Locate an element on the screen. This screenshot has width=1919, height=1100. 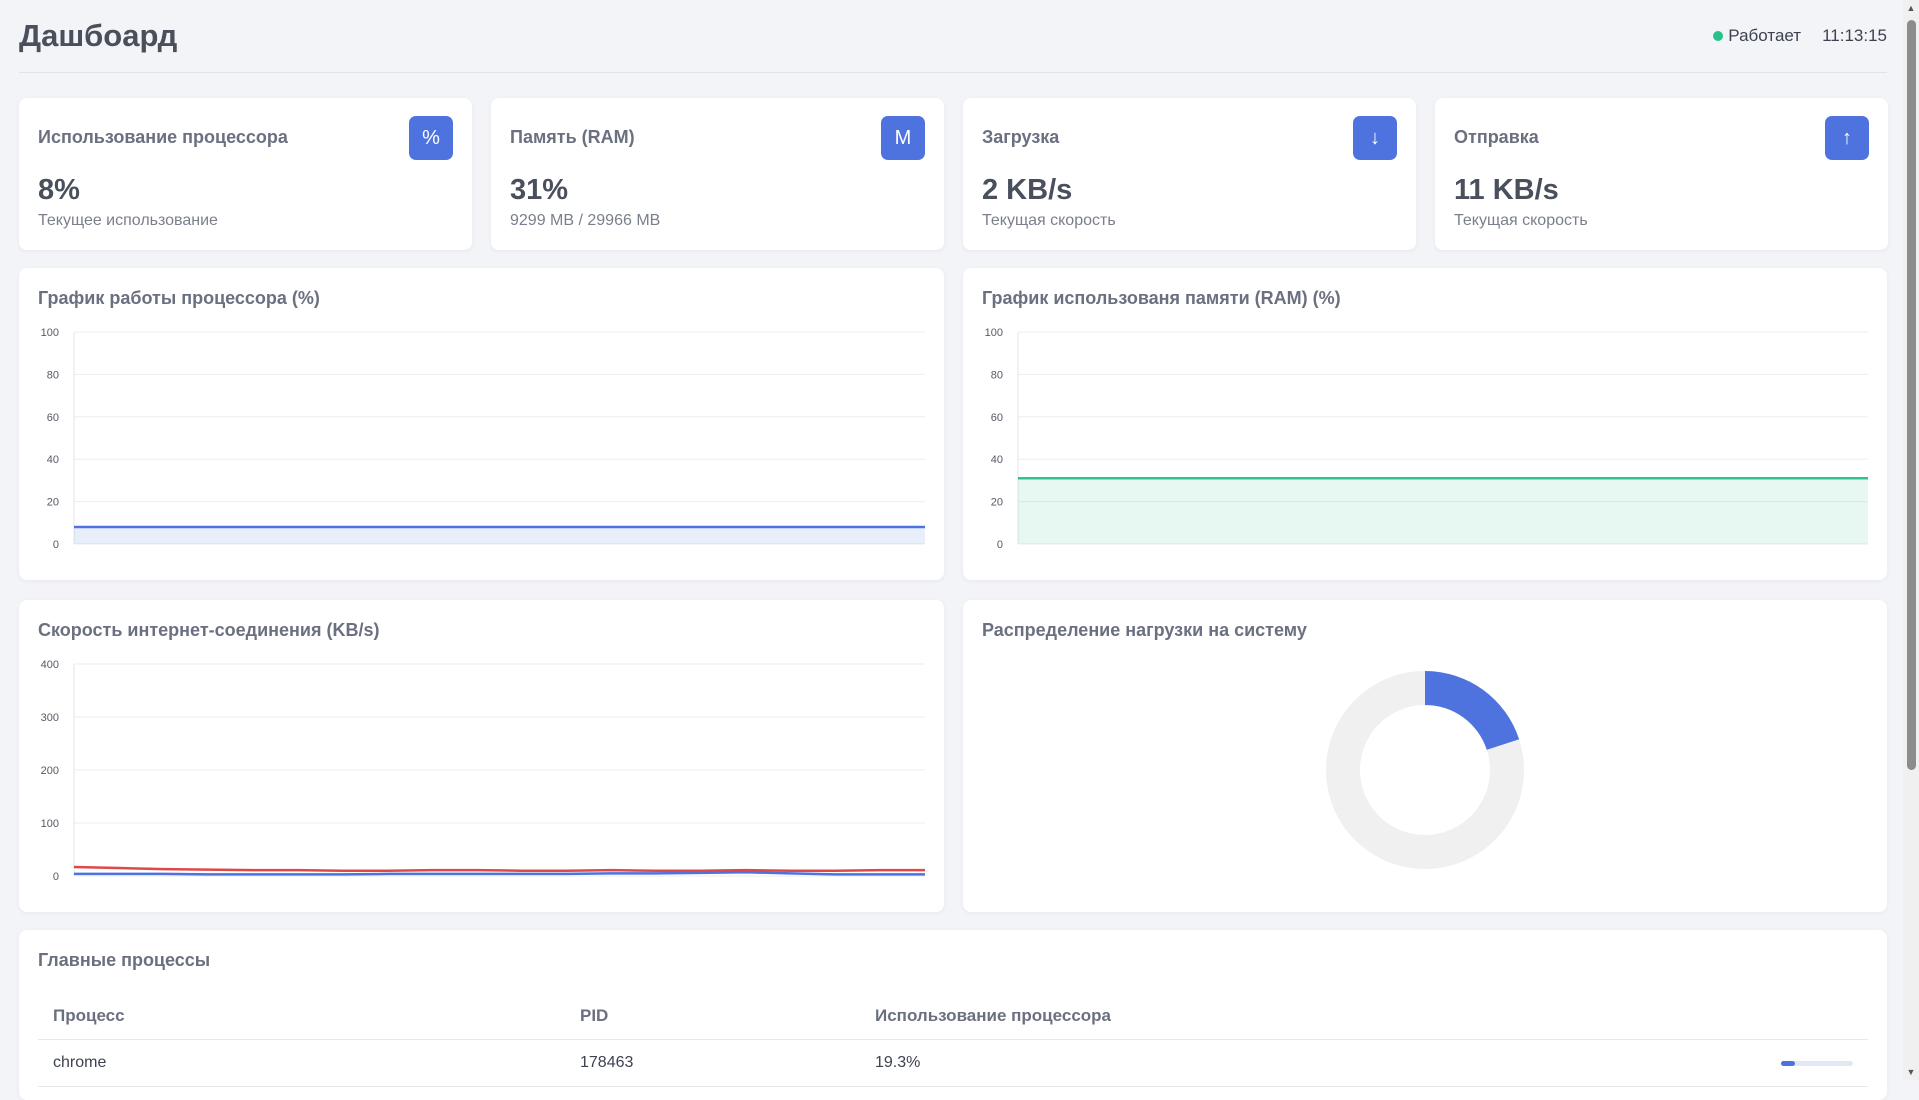
load-donut-chart is located at coordinates (1425, 770).